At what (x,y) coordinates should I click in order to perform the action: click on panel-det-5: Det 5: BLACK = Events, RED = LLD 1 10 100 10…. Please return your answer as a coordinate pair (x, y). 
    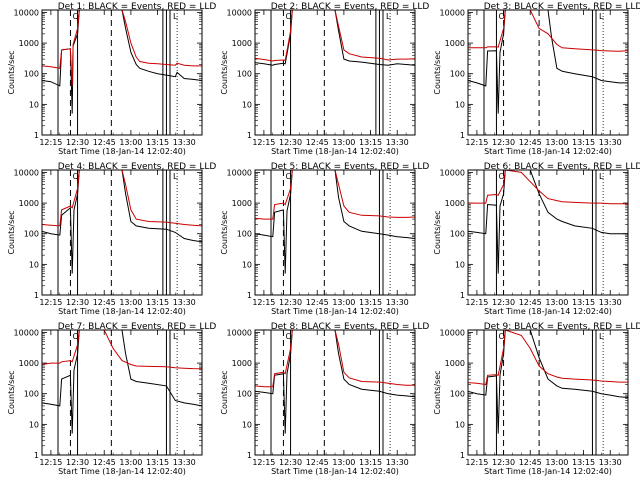
    Looking at the image, I should click on (324, 239).